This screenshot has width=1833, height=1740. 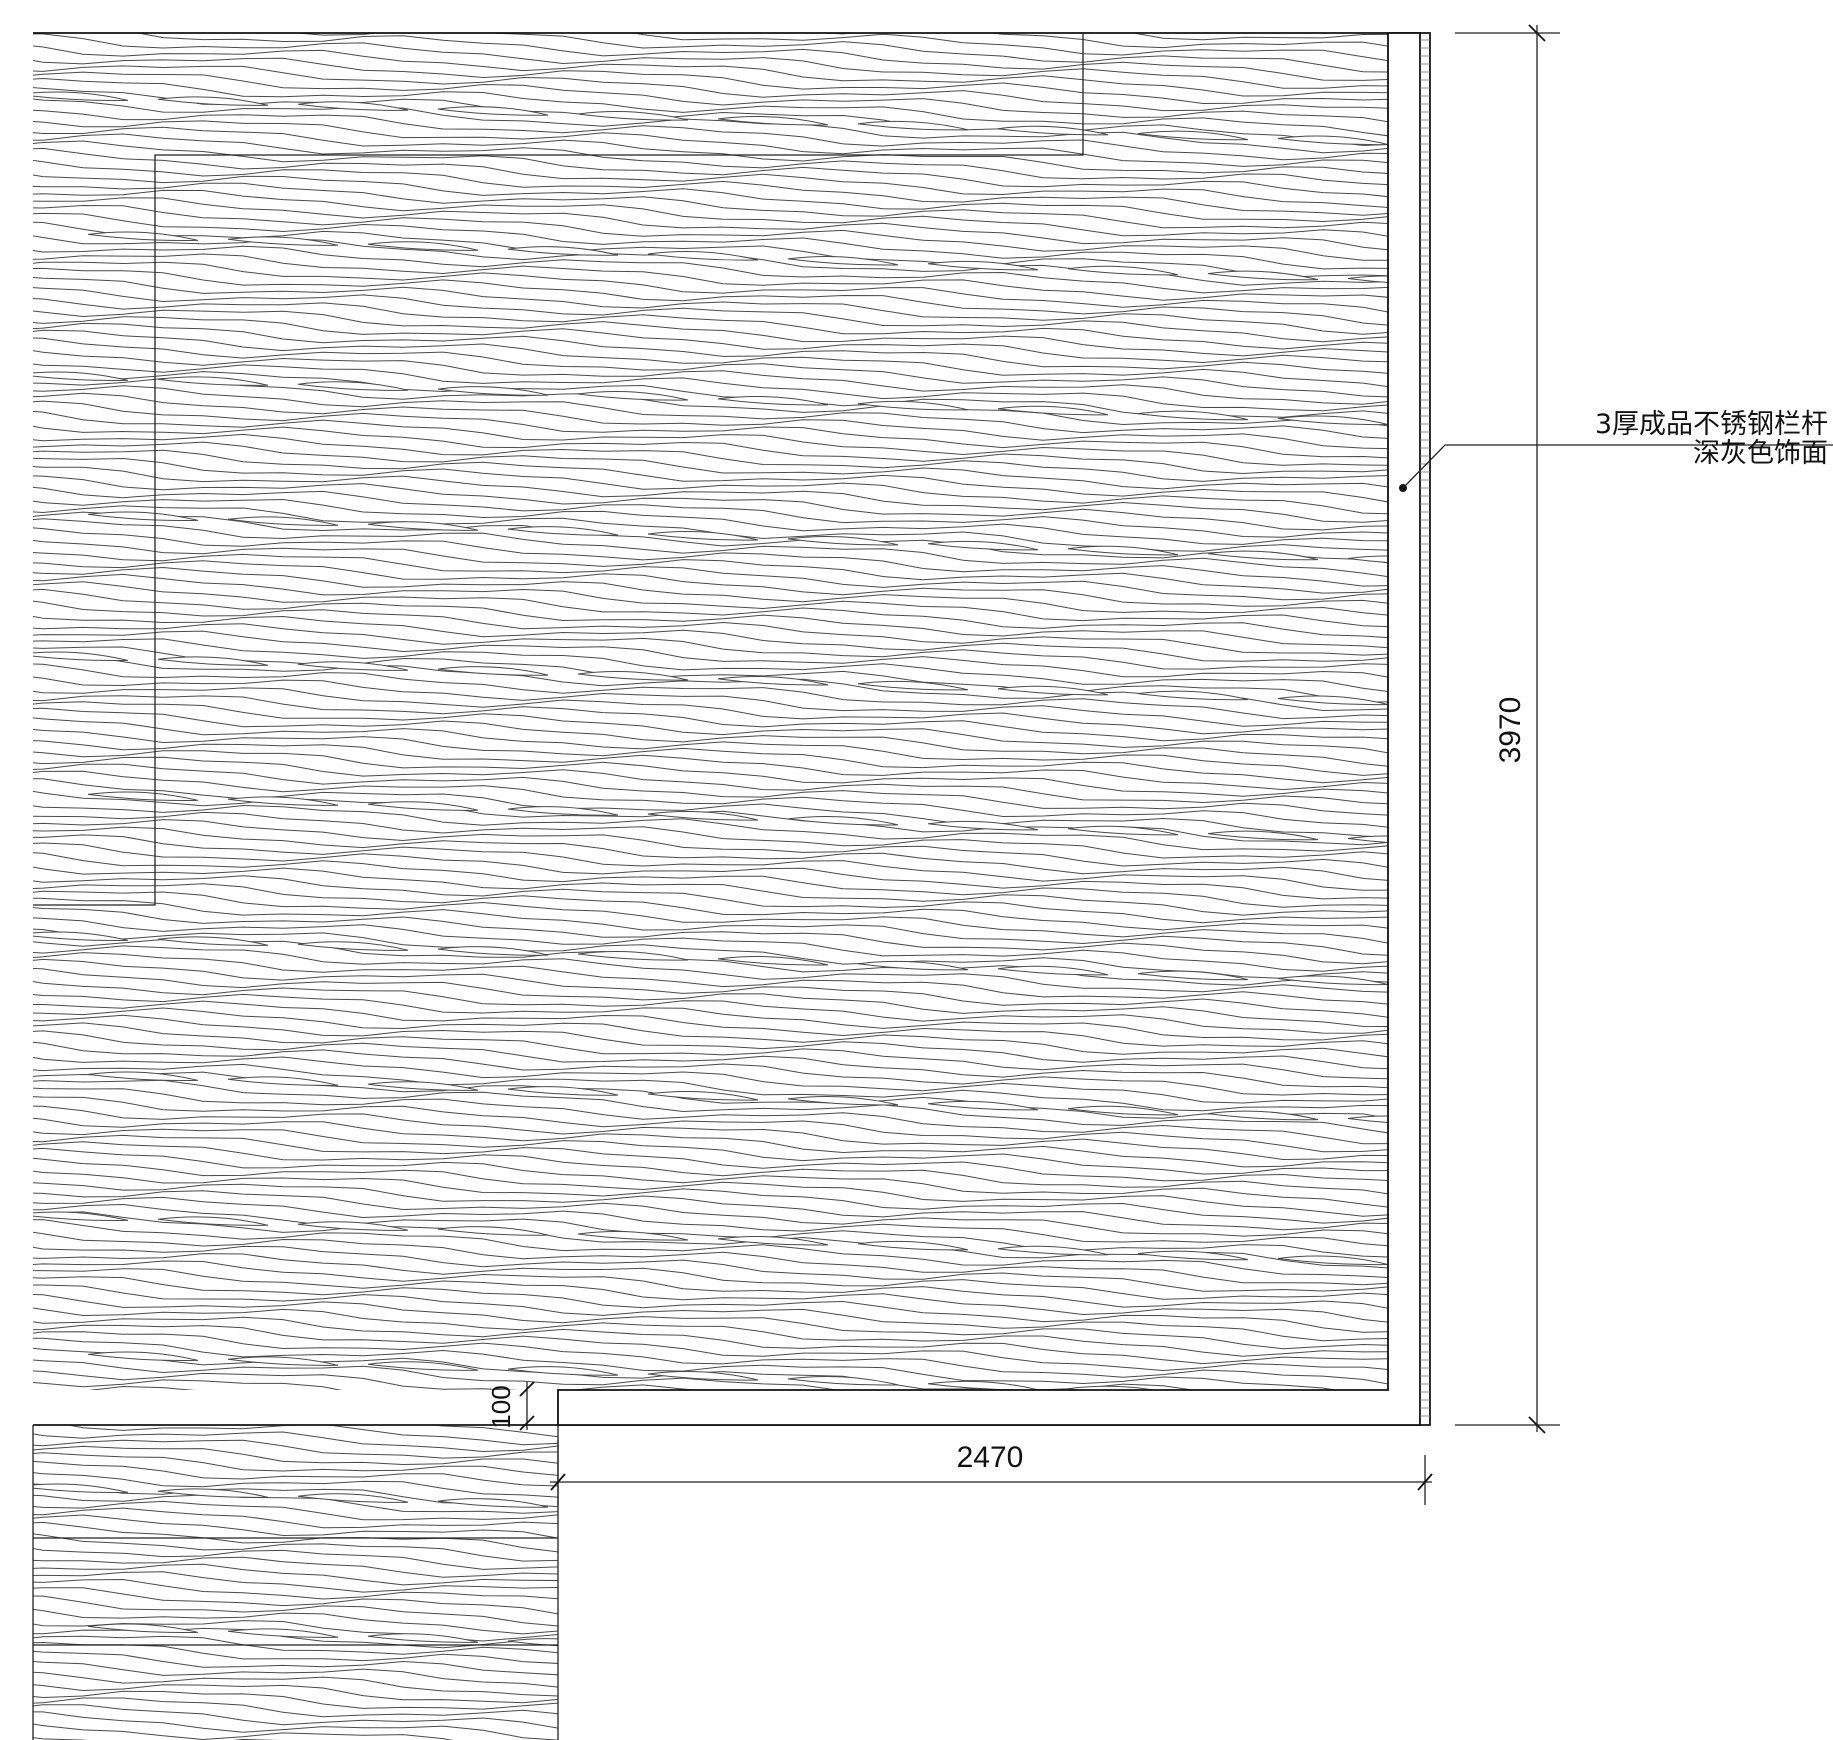 I want to click on dim-offset-tick-top, so click(x=527, y=1389).